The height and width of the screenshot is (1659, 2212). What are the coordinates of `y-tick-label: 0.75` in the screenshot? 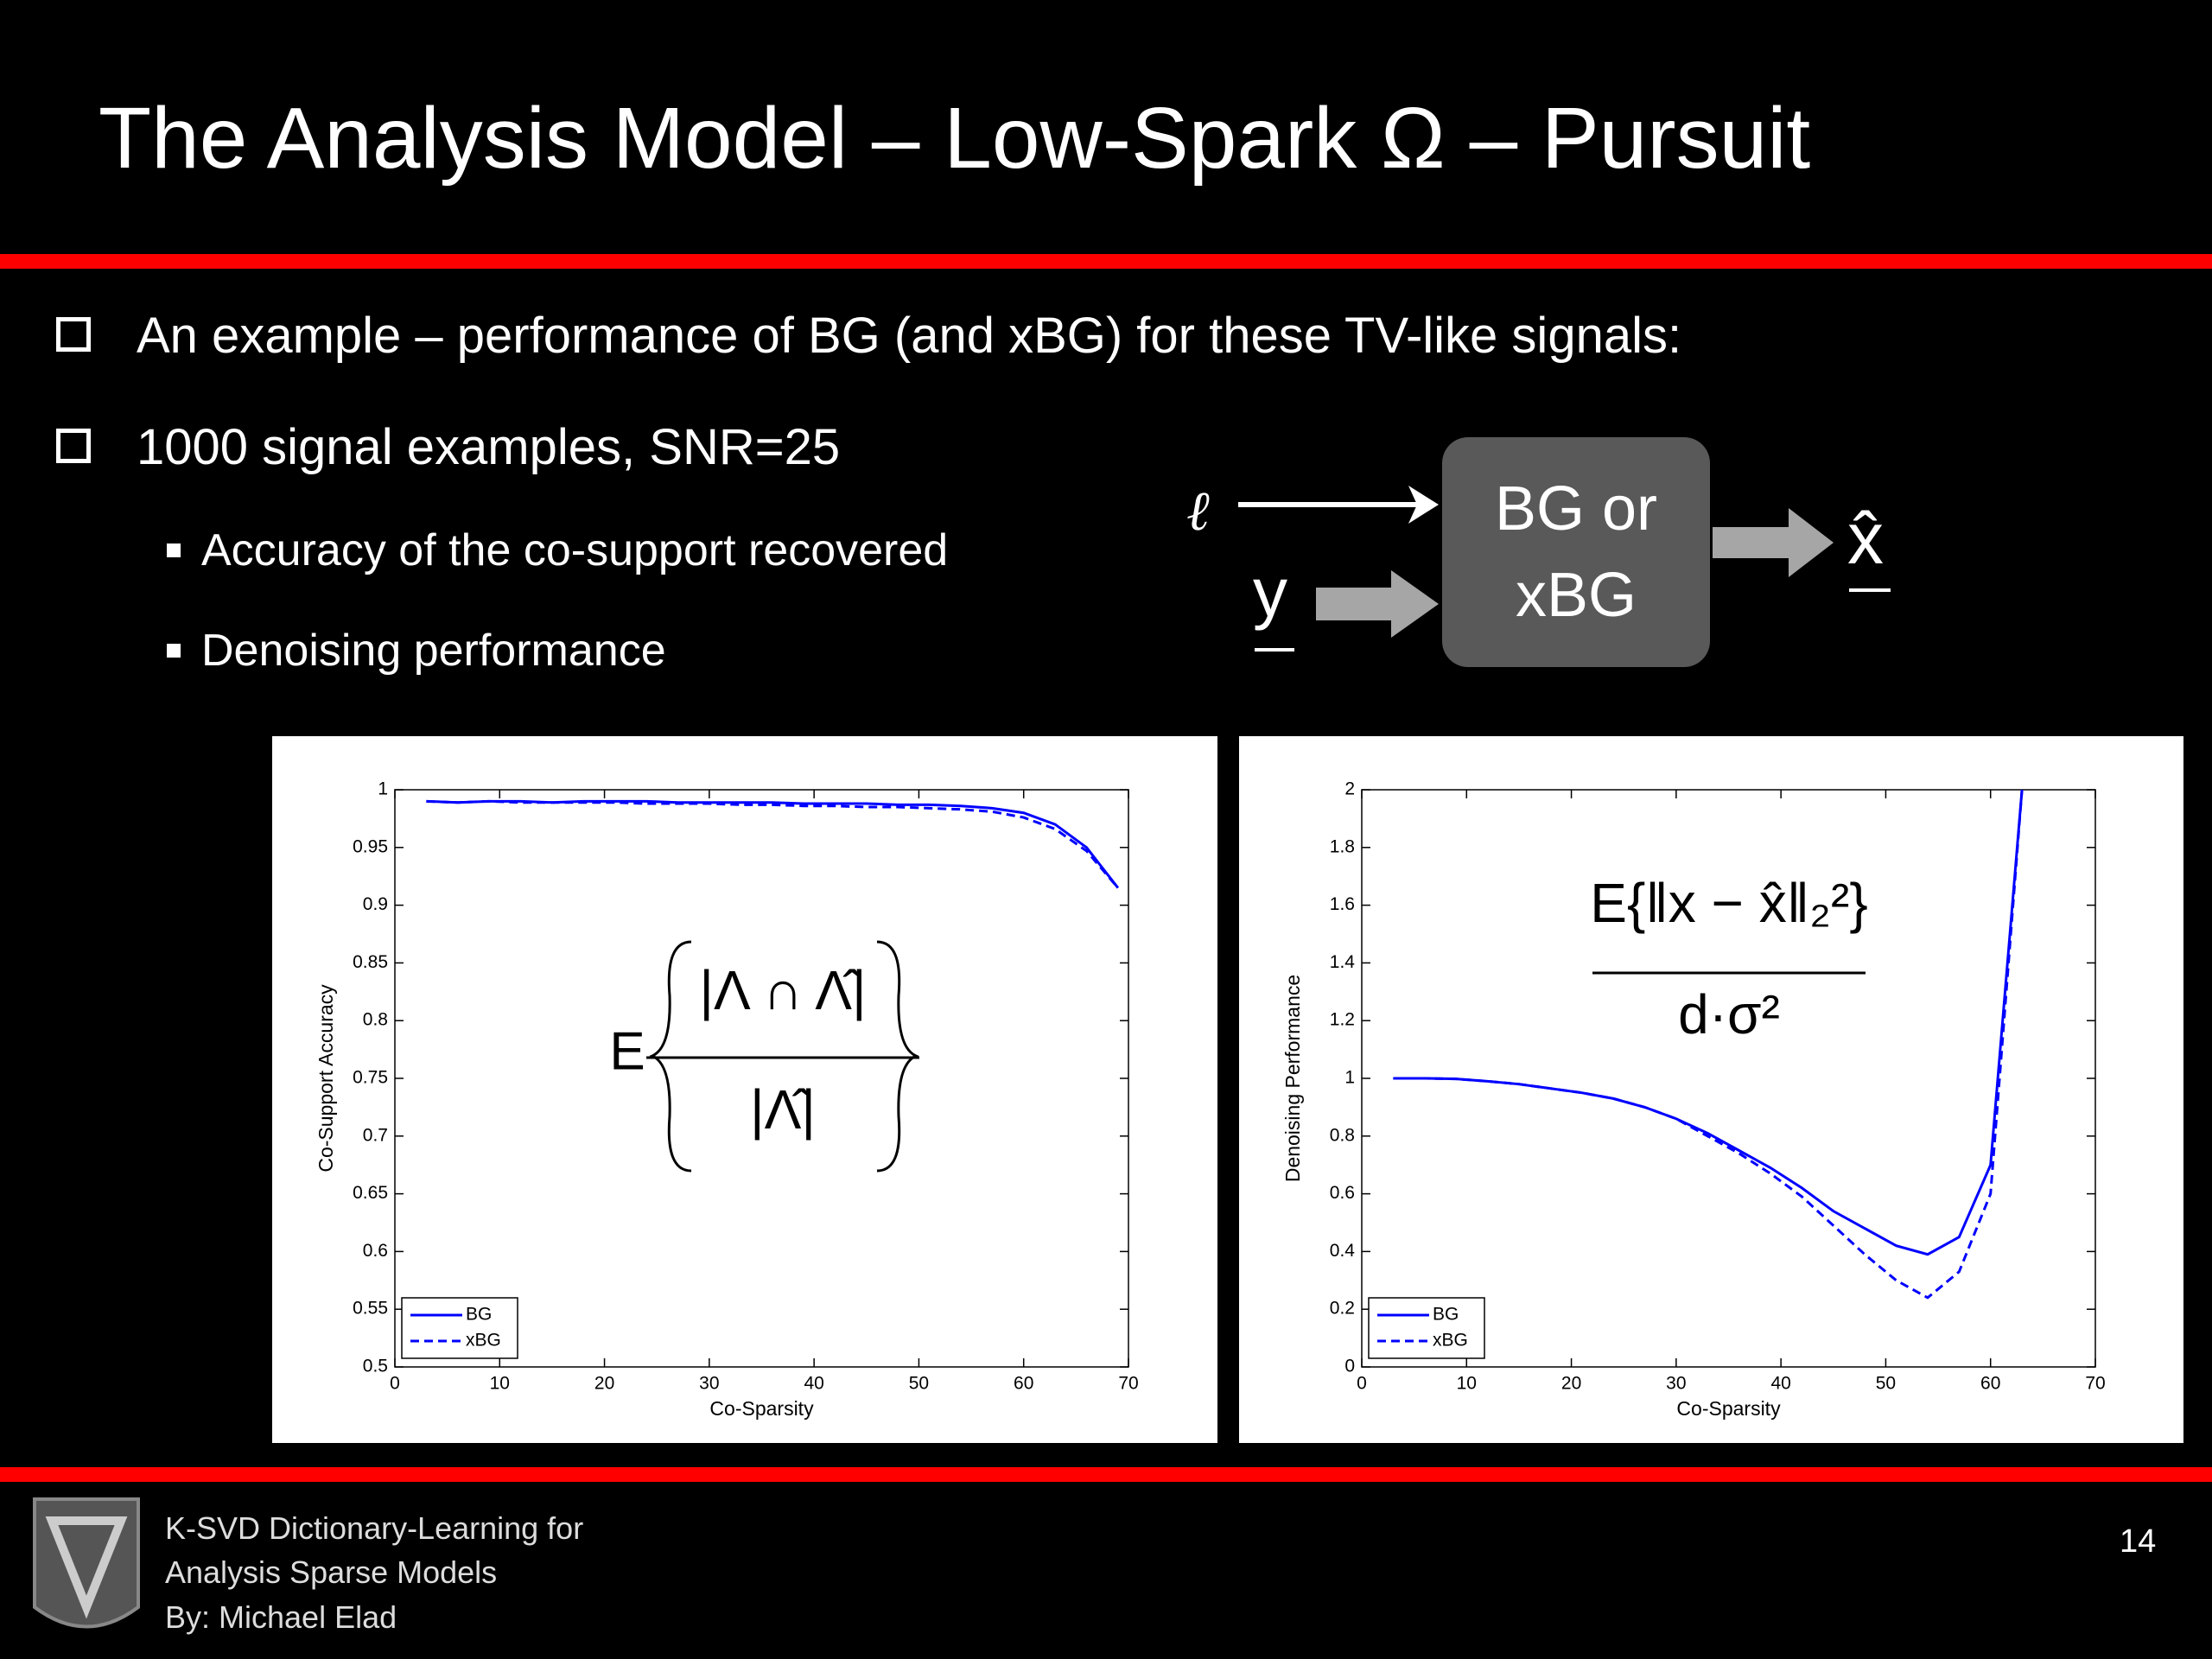 It's located at (370, 1078).